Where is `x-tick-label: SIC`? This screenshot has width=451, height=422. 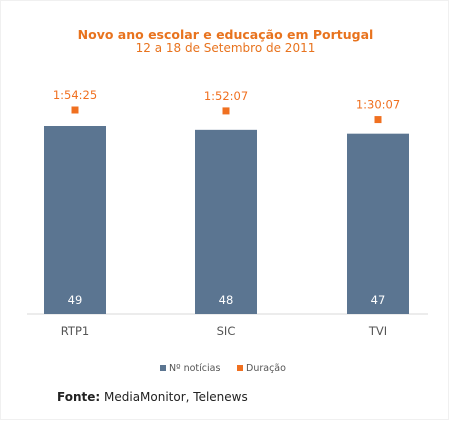 x-tick-label: SIC is located at coordinates (226, 331).